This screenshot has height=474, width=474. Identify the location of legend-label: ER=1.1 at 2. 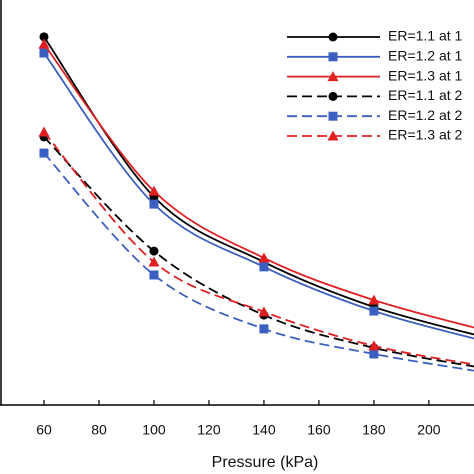
(425, 95).